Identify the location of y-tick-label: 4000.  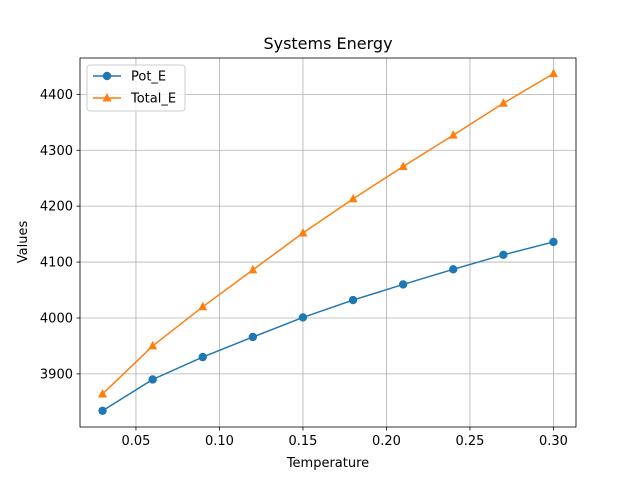
(56, 318).